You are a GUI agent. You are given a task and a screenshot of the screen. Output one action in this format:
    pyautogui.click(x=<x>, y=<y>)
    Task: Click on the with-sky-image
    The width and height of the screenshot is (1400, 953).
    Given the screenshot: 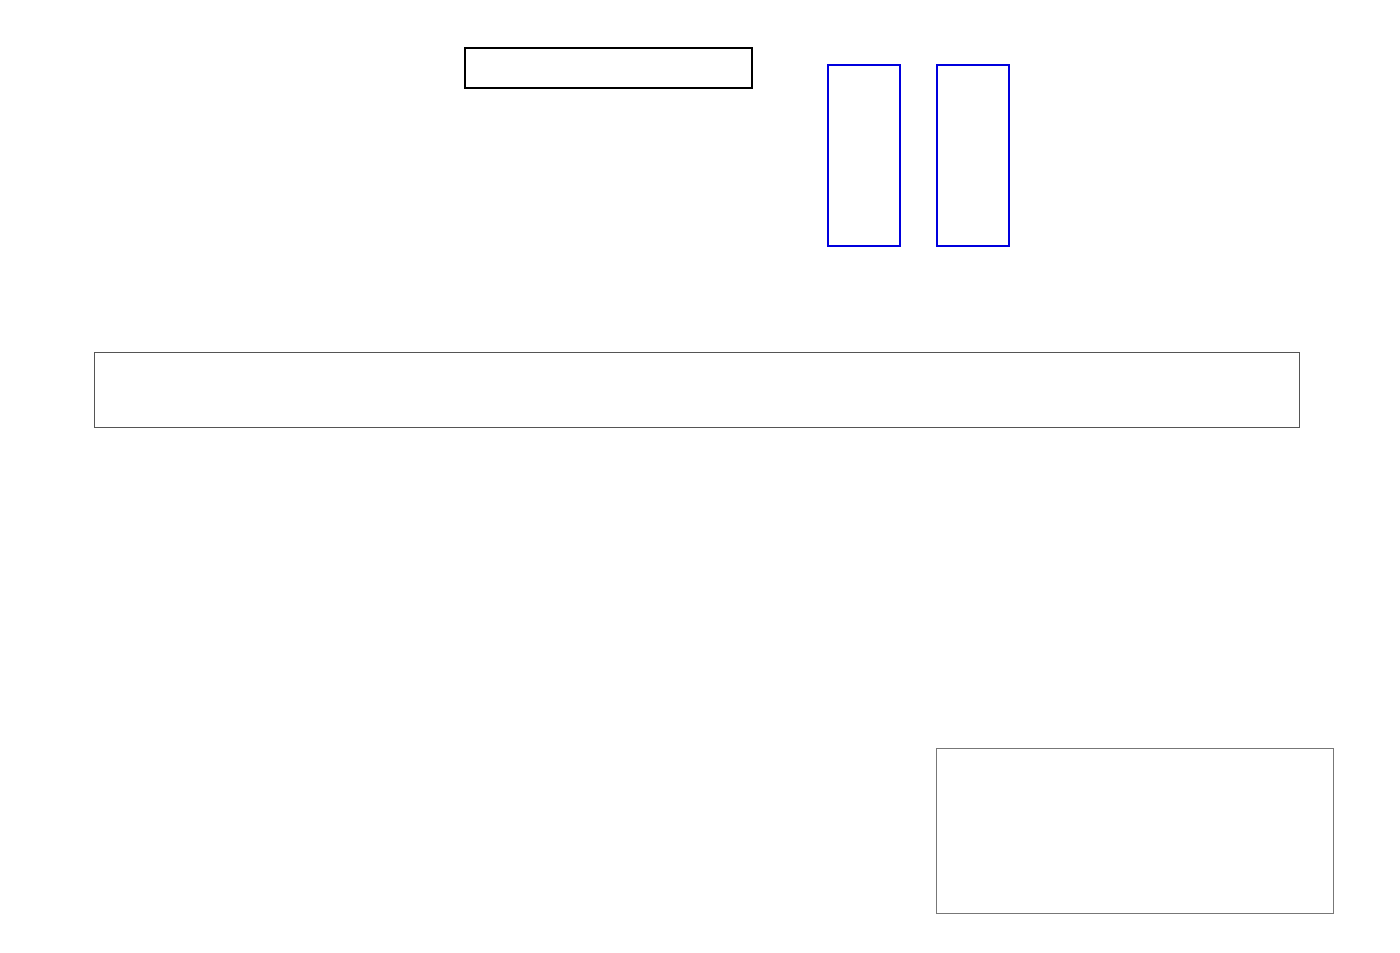 What is the action you would take?
    pyautogui.click(x=864, y=155)
    